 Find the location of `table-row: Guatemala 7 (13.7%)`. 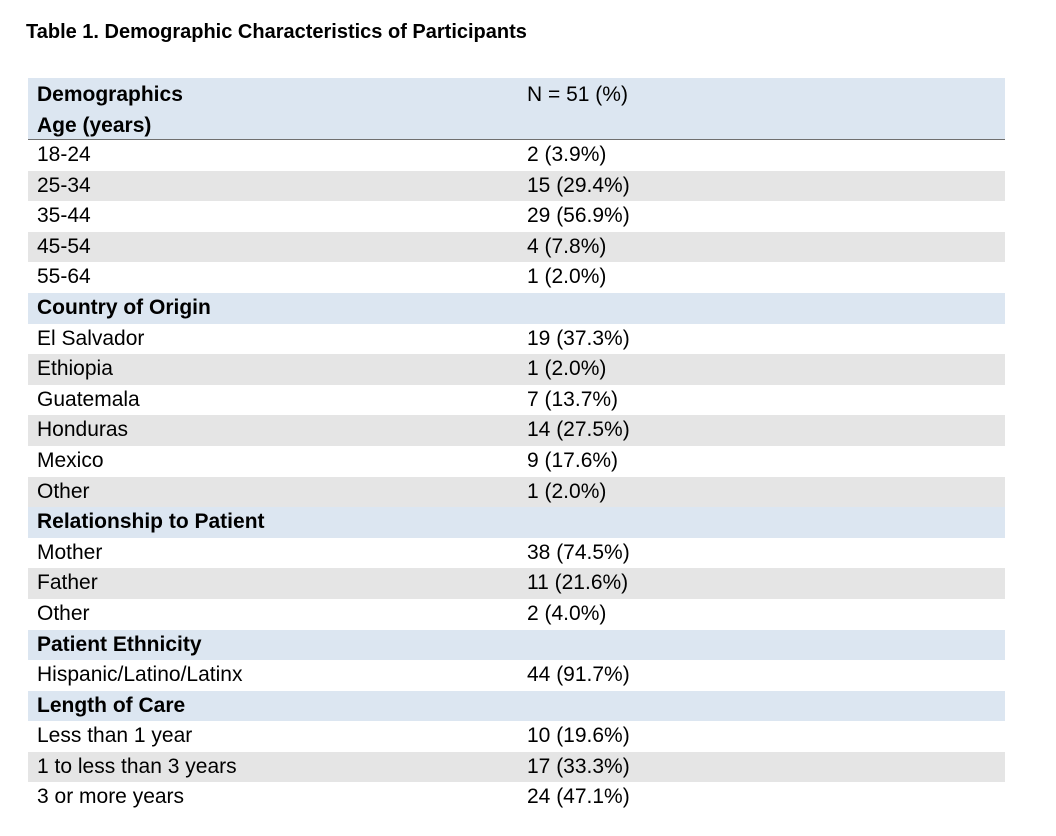

table-row: Guatemala 7 (13.7%) is located at coordinates (516, 400).